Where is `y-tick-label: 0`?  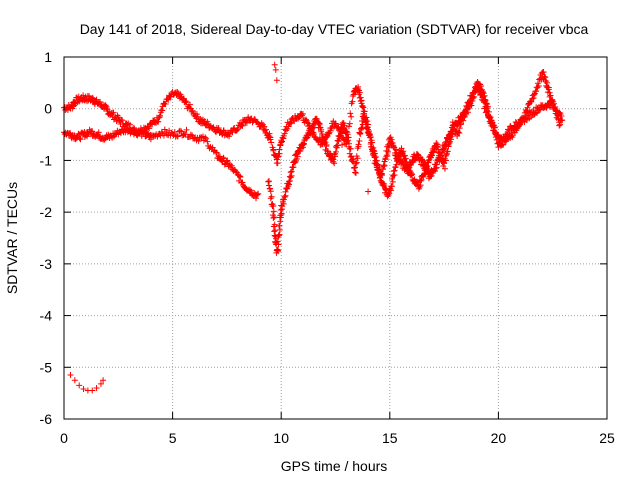
y-tick-label: 0 is located at coordinates (48, 109).